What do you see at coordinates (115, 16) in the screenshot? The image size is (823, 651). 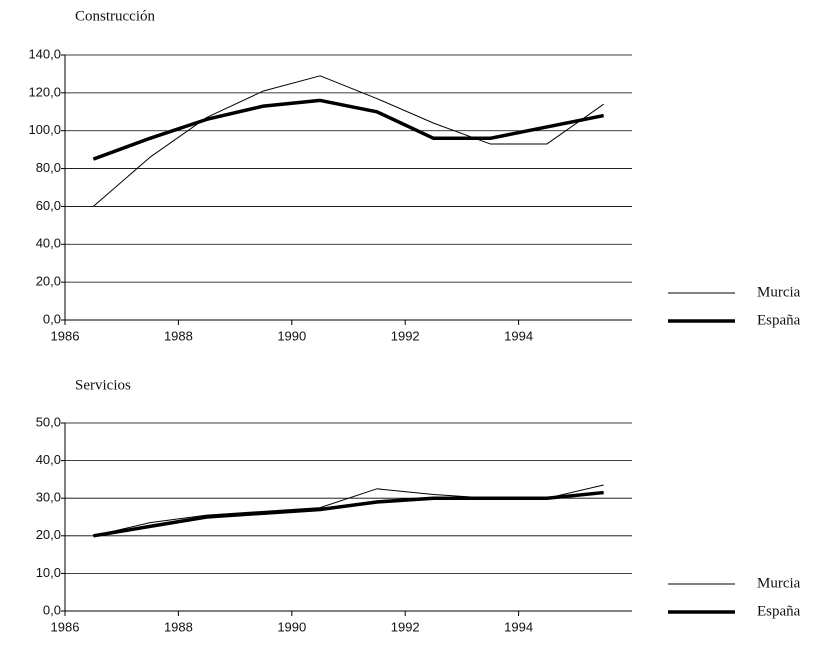 I see `chart-title: Construcción` at bounding box center [115, 16].